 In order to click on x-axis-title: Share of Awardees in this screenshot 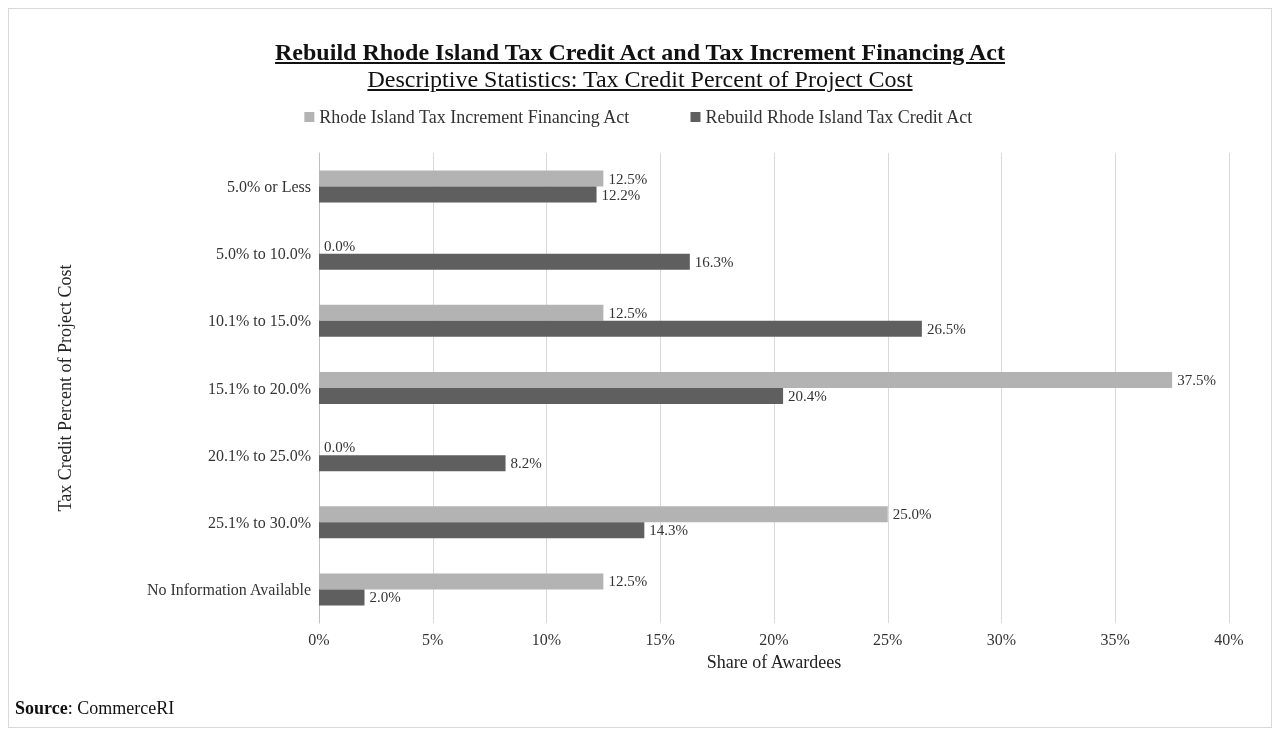, I will do `click(774, 662)`.